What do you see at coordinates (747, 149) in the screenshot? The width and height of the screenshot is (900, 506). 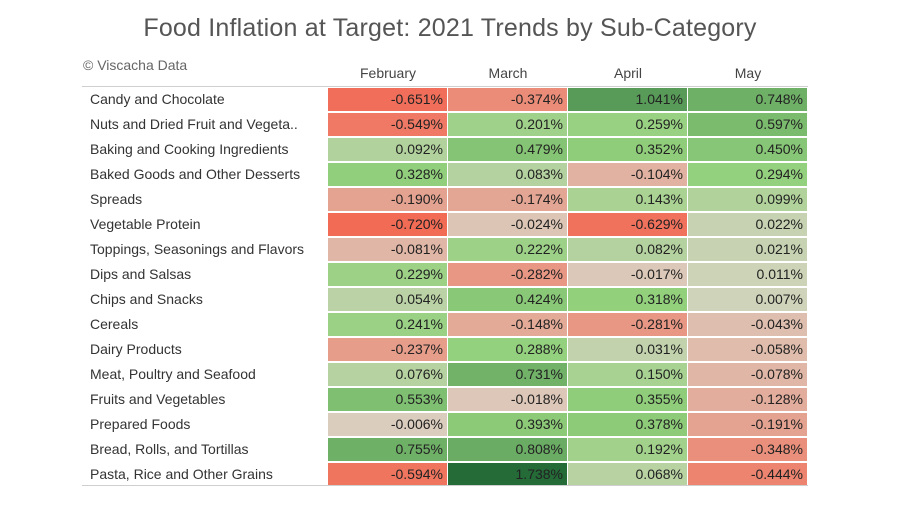 I see `heatmap-cell: 0.450%` at bounding box center [747, 149].